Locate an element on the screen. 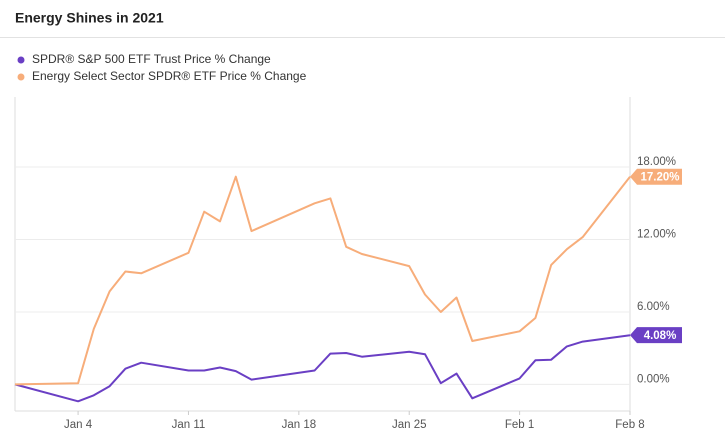 This screenshot has height=439, width=725. series-line is located at coordinates (322, 368).